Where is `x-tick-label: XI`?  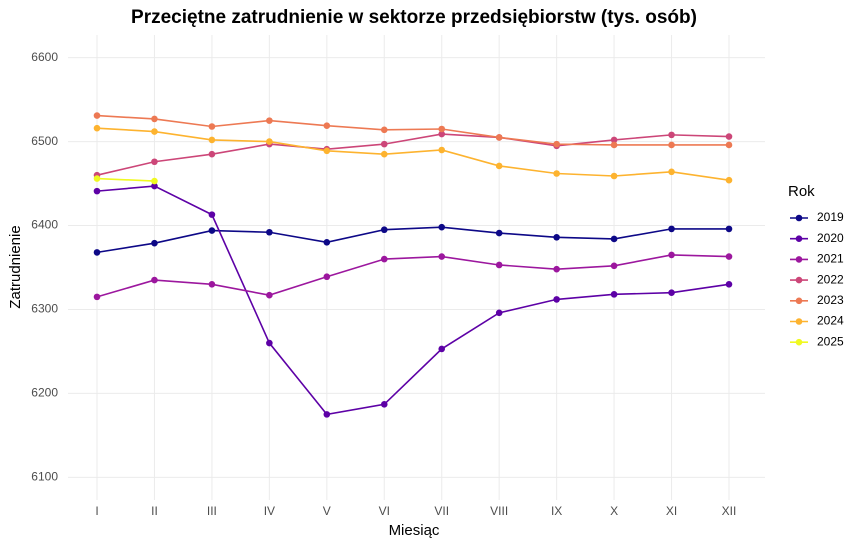 x-tick-label: XI is located at coordinates (671, 511).